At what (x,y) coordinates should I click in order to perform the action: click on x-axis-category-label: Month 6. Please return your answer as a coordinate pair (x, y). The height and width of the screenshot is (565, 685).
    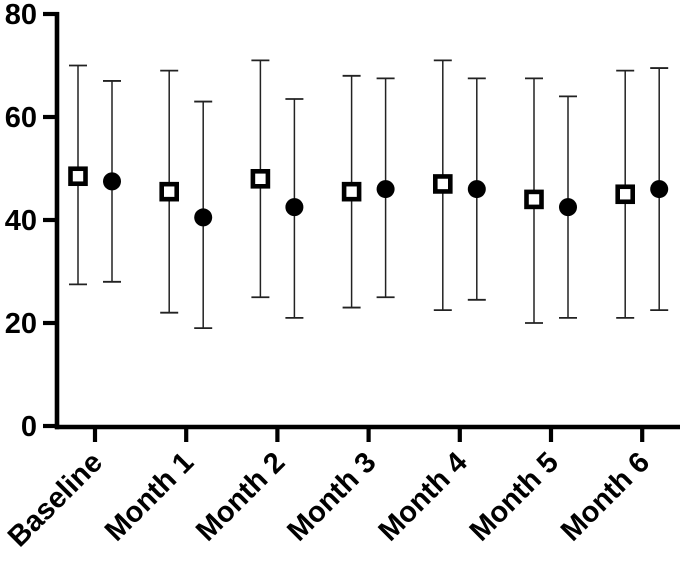
    Looking at the image, I should click on (605, 496).